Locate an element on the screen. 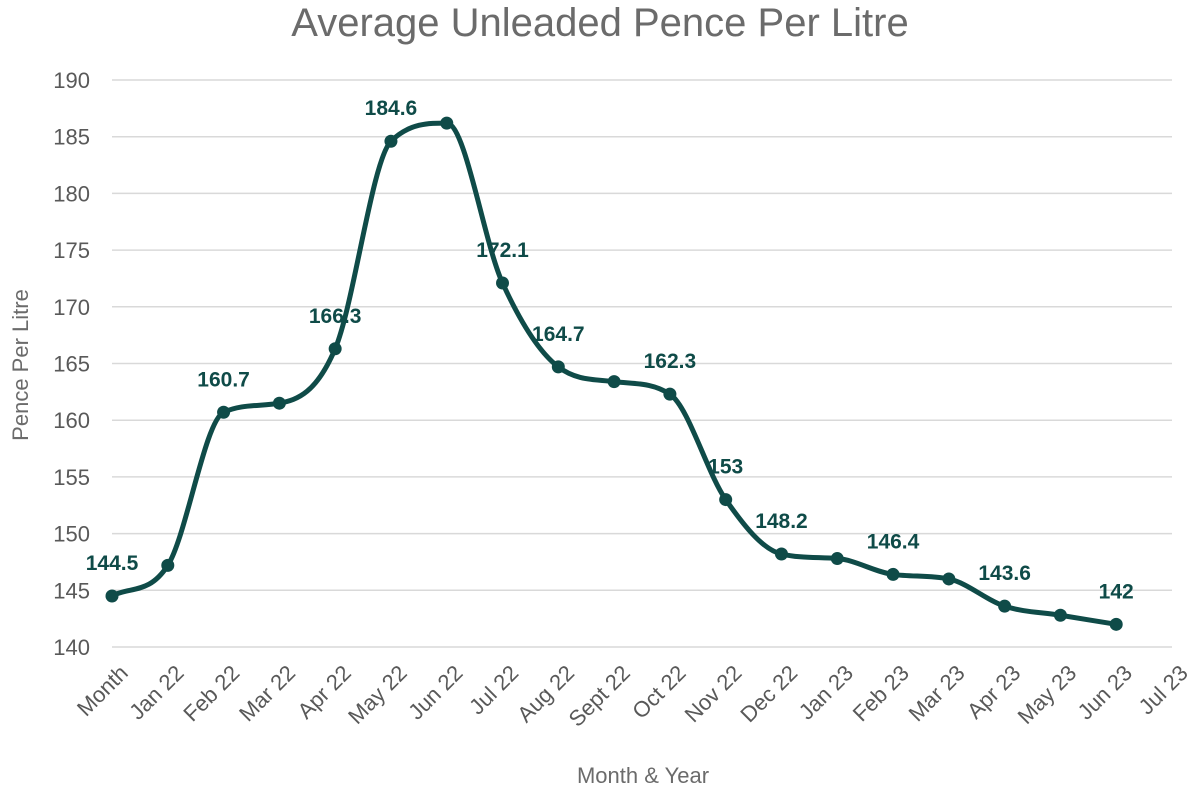 This screenshot has width=1200, height=800. y-tick-label: 170 is located at coordinates (71, 307).